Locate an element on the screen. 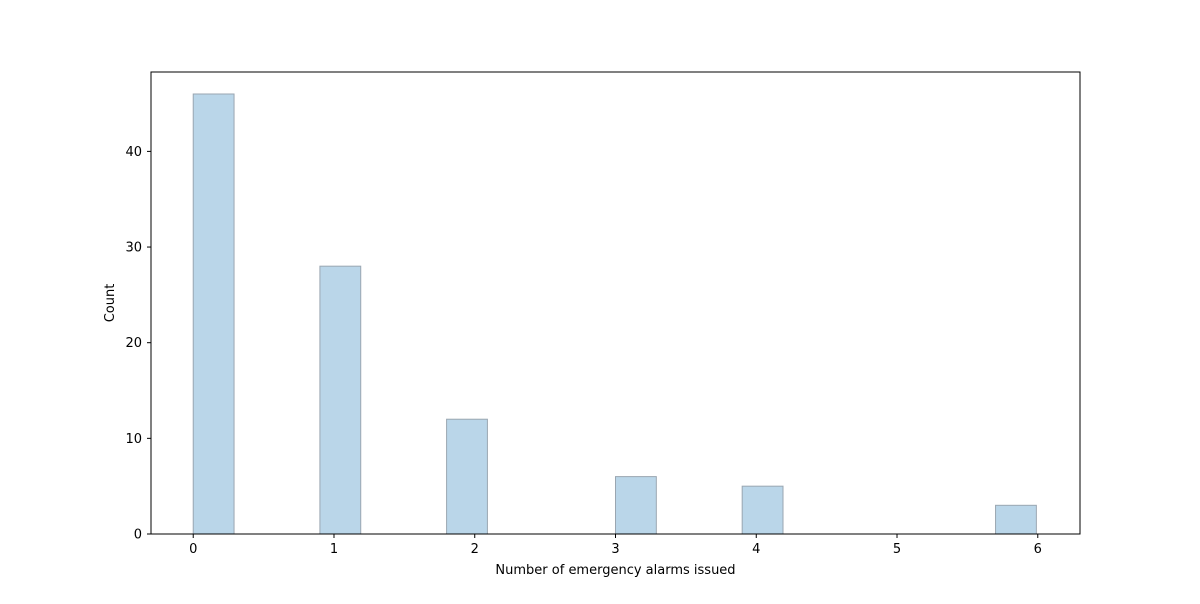 The height and width of the screenshot is (604, 1200). x-tick-label: 5 is located at coordinates (897, 549).